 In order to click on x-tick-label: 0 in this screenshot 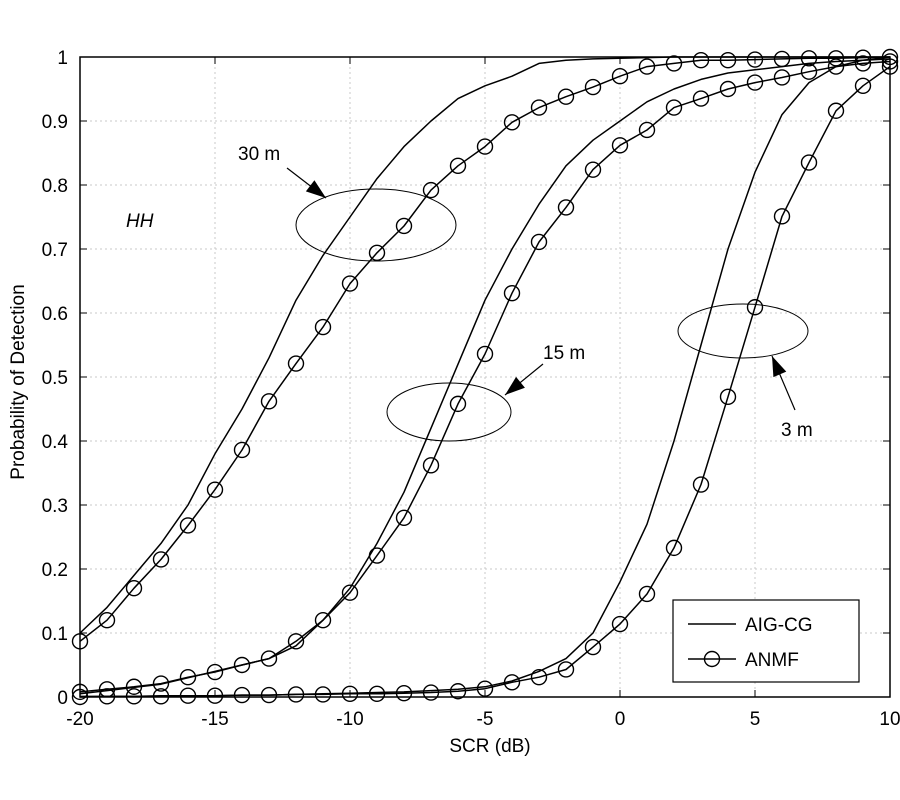, I will do `click(620, 719)`.